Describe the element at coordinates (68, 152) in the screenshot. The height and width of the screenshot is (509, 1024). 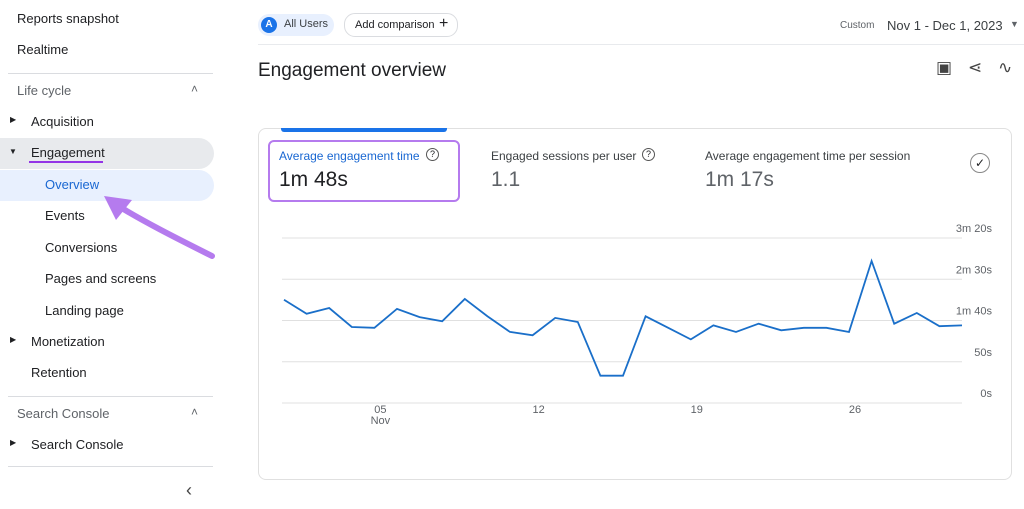
I see `nav-item: Engagement` at that location.